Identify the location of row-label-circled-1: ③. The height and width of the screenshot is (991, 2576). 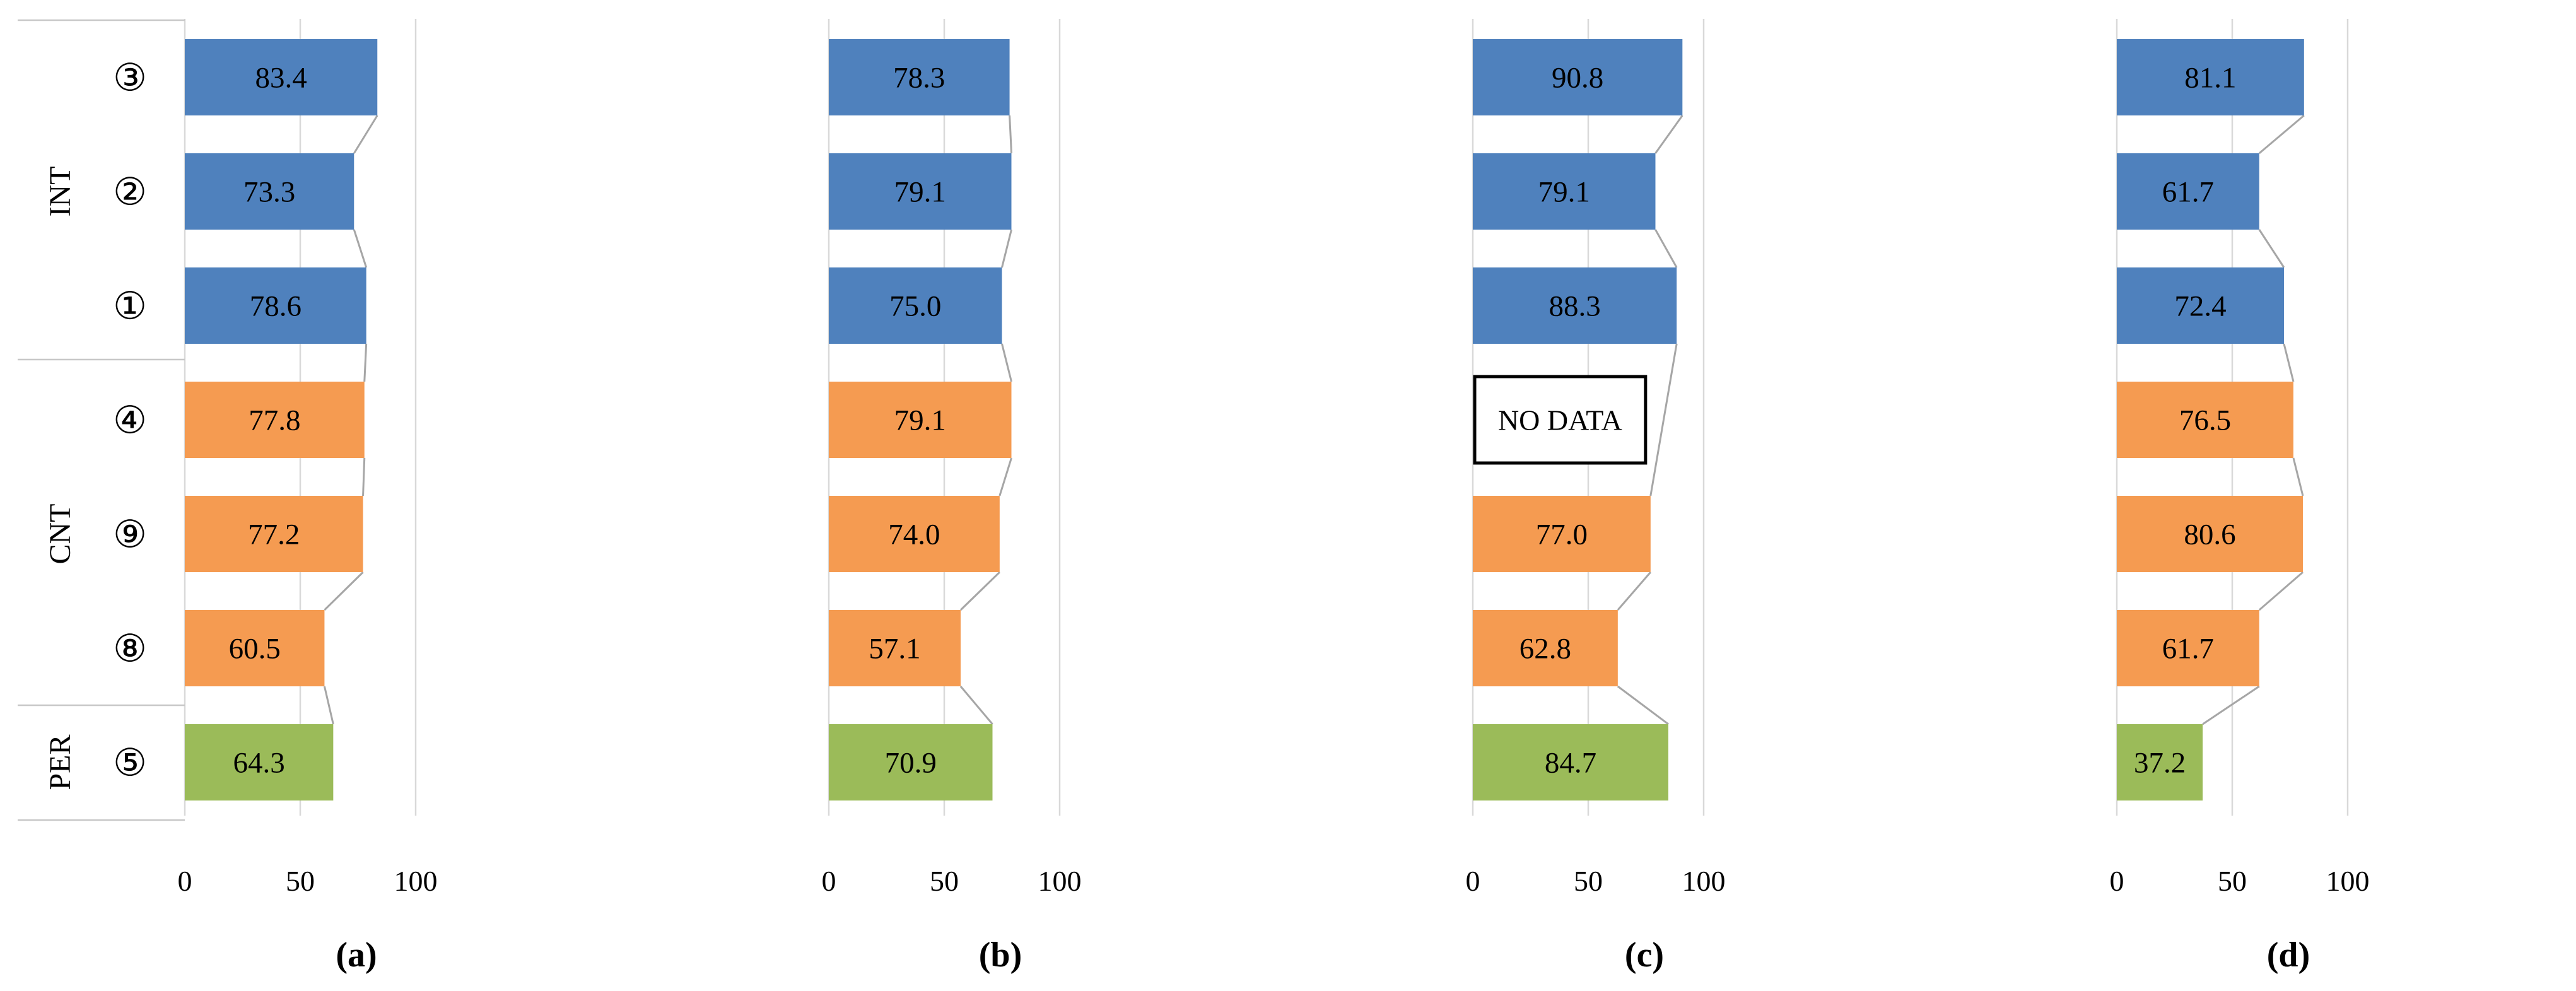
(130, 78).